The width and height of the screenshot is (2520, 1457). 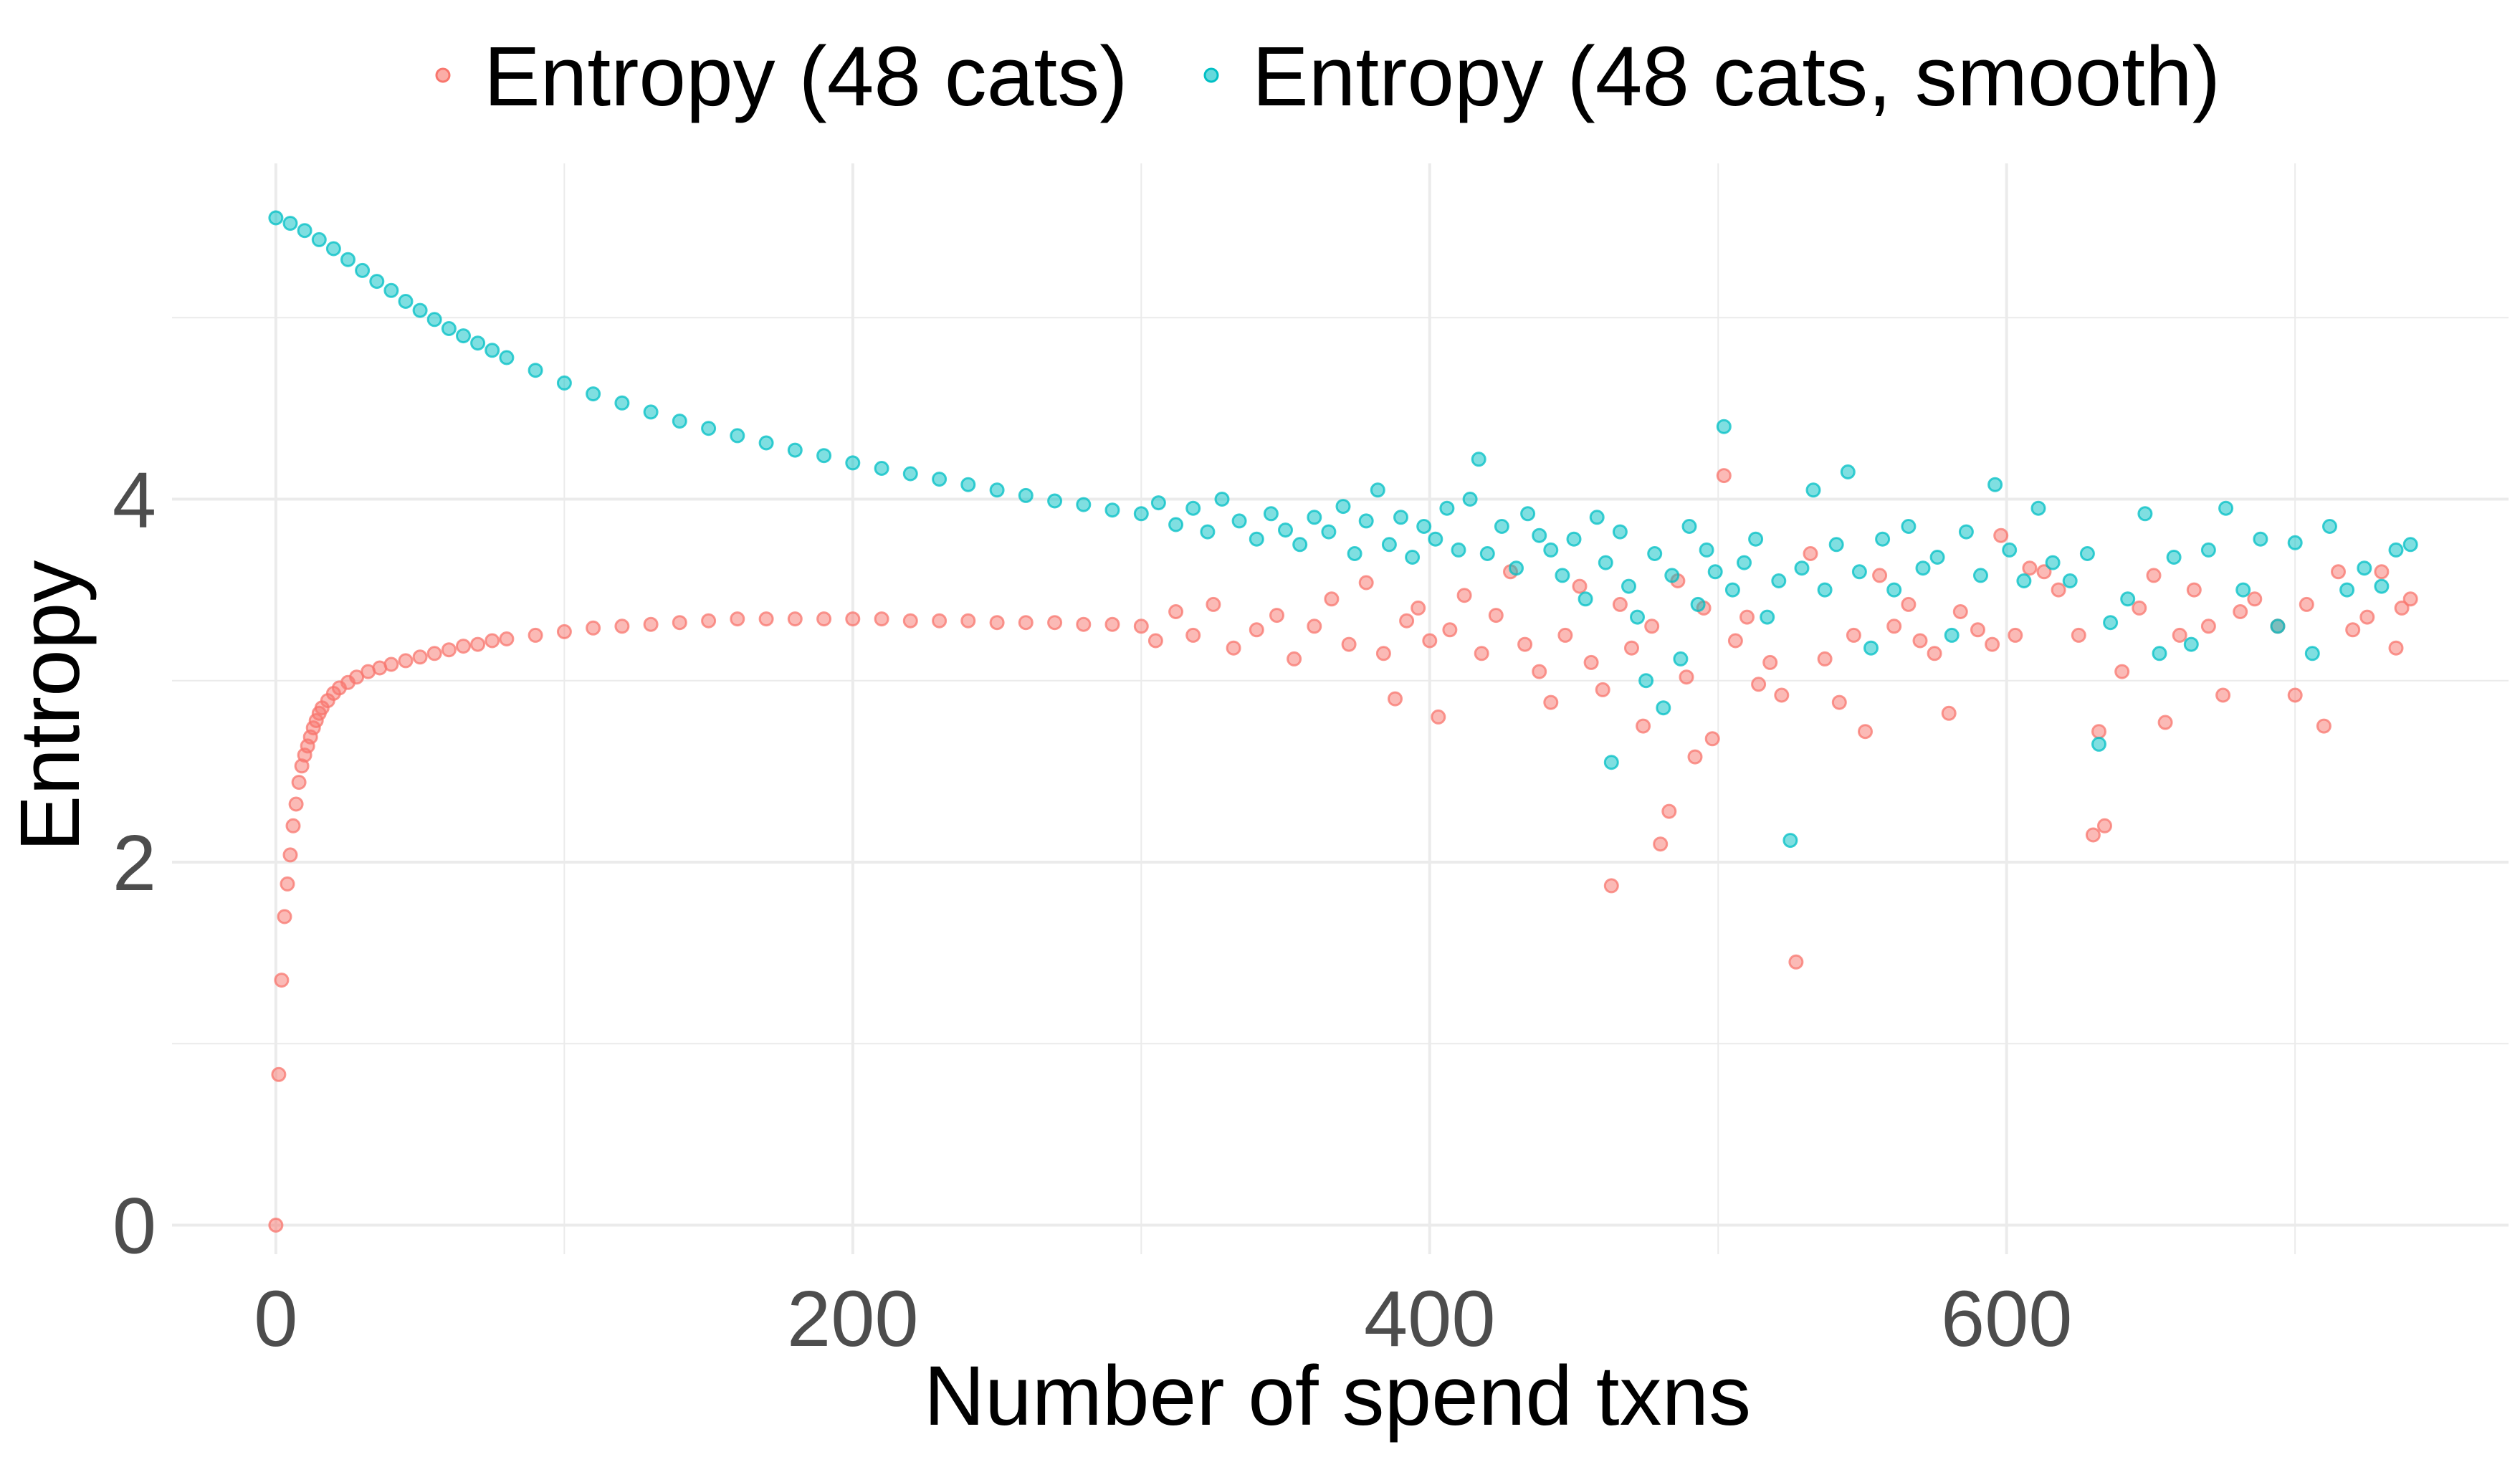 What do you see at coordinates (1211, 75) in the screenshot?
I see `legend-marker-smooth` at bounding box center [1211, 75].